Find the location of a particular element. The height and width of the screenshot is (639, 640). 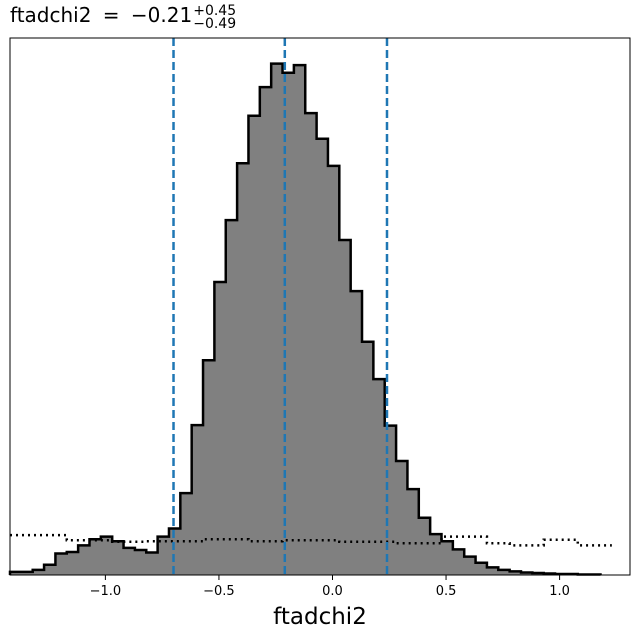

prior-histogram is located at coordinates (311, 540).